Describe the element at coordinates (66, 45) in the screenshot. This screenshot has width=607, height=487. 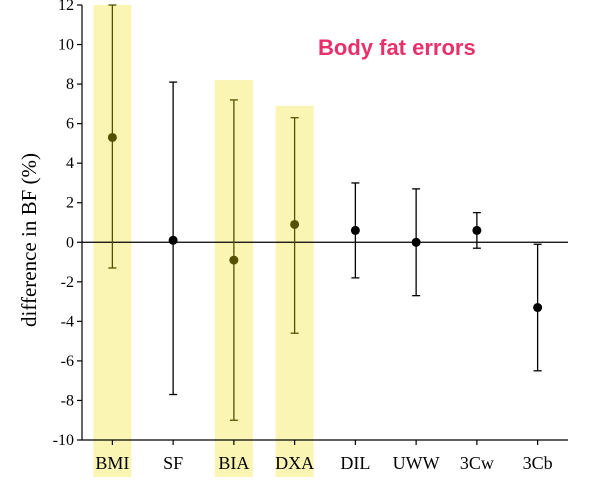
I see `y-tick-label-10: 10` at that location.